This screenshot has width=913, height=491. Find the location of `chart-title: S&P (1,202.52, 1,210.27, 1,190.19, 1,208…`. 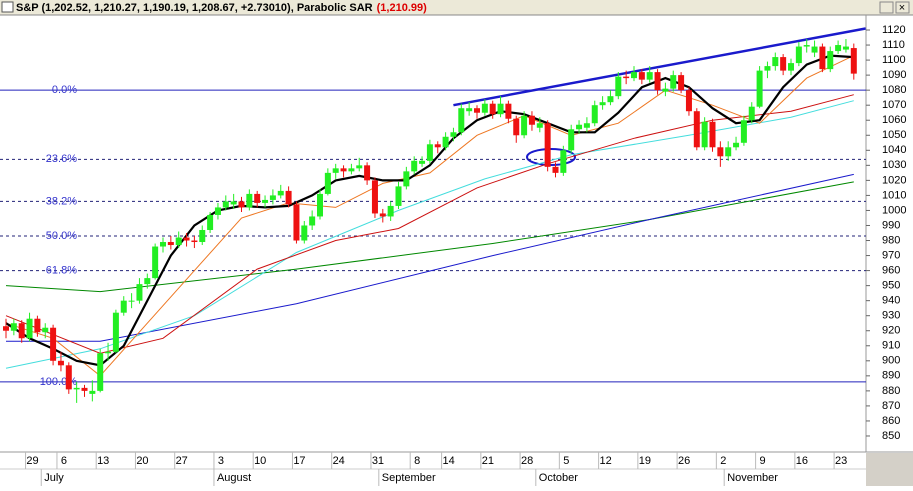

chart-title: S&P (1,202.52, 1,210.27, 1,190.19, 1,208… is located at coordinates (194, 8).